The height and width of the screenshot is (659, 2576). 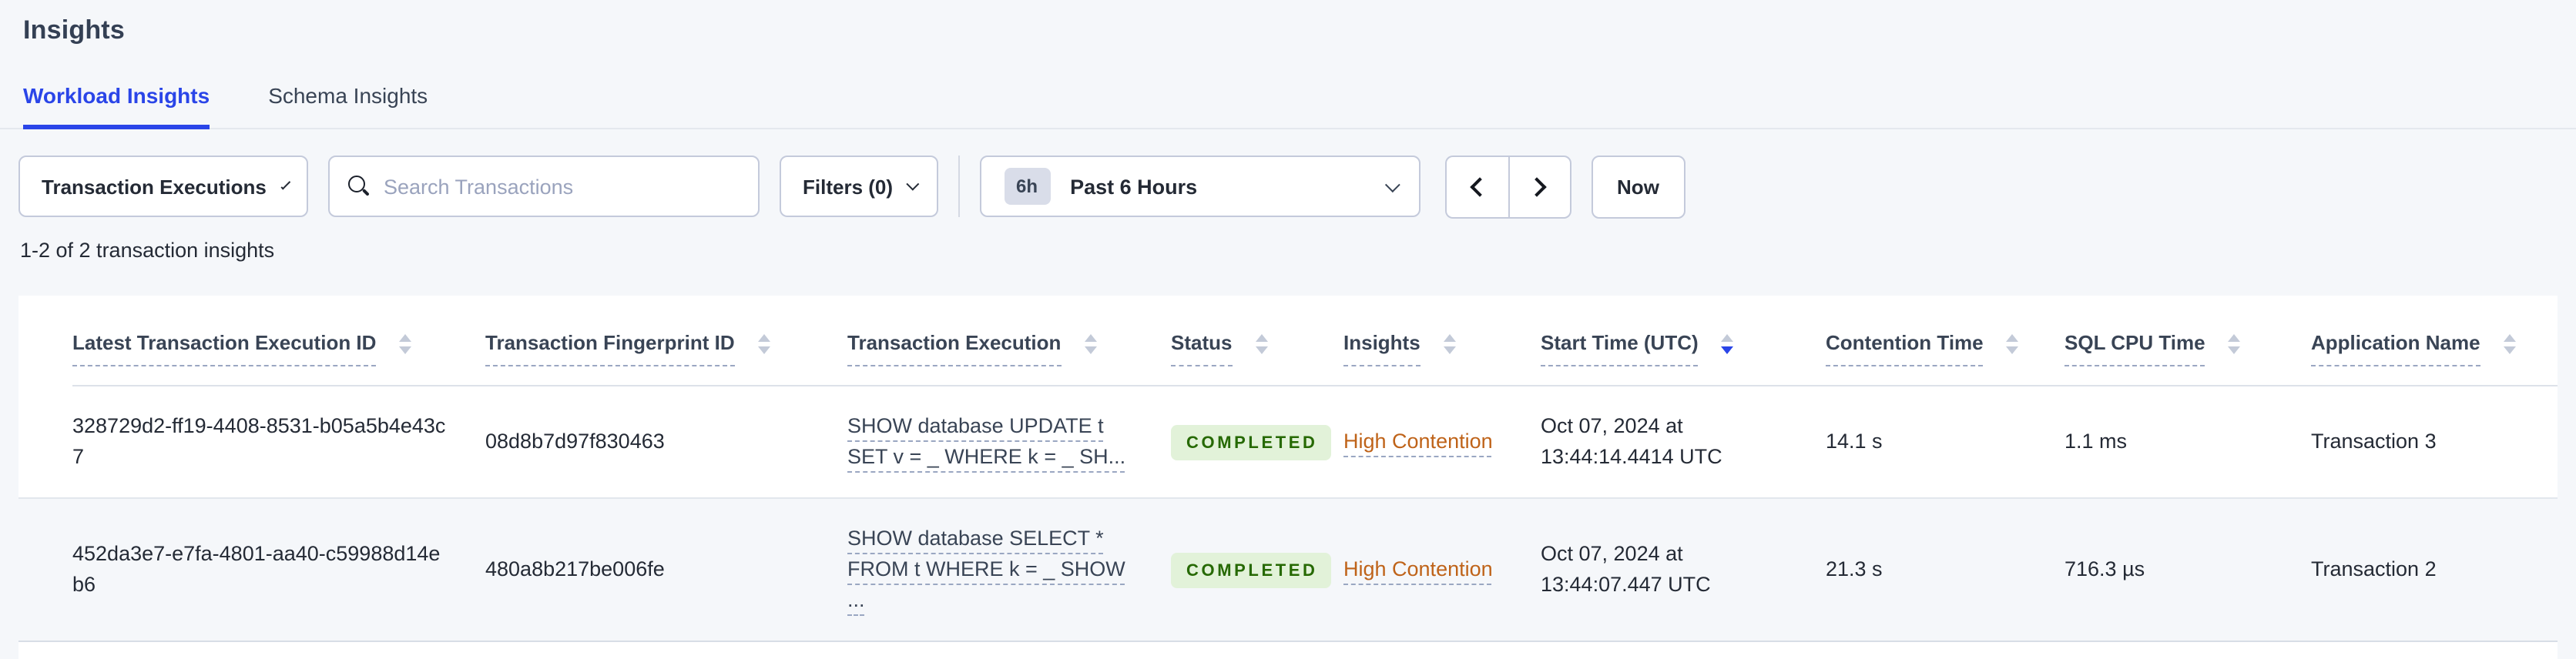 What do you see at coordinates (666, 358) in the screenshot?
I see `column-header-fingerprint-id: Transaction Fingerprint ID` at bounding box center [666, 358].